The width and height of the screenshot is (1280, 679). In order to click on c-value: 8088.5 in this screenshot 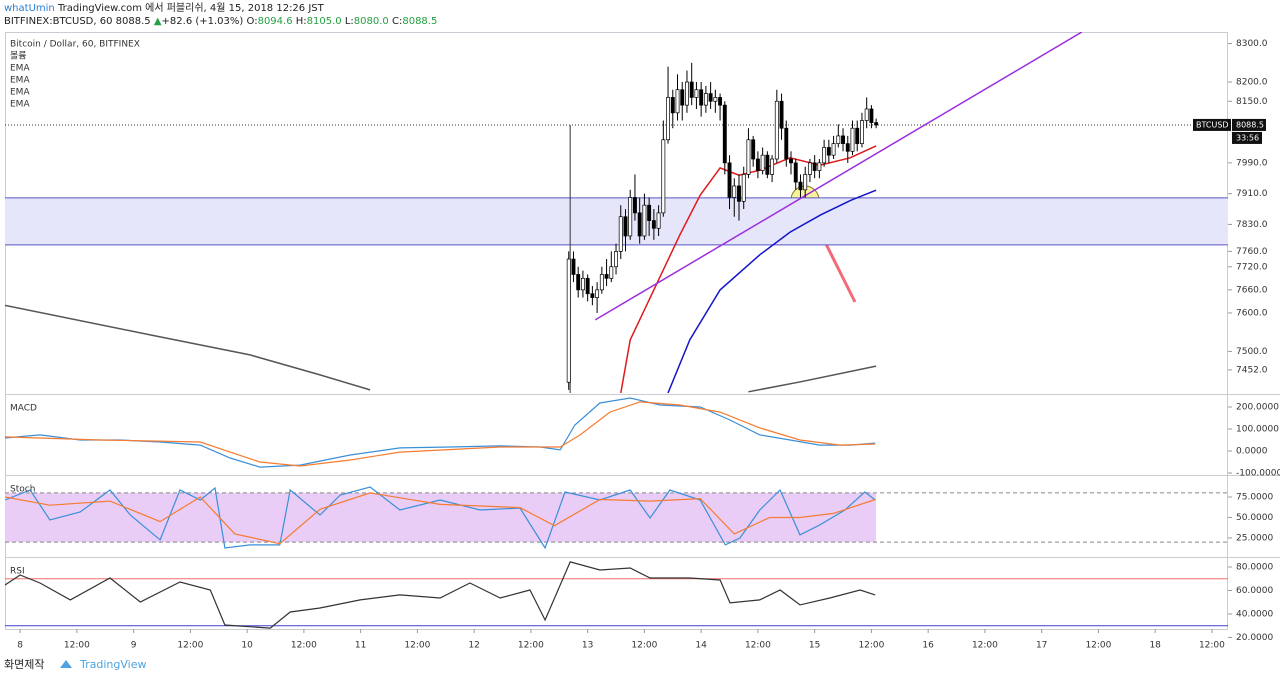, I will do `click(420, 21)`.